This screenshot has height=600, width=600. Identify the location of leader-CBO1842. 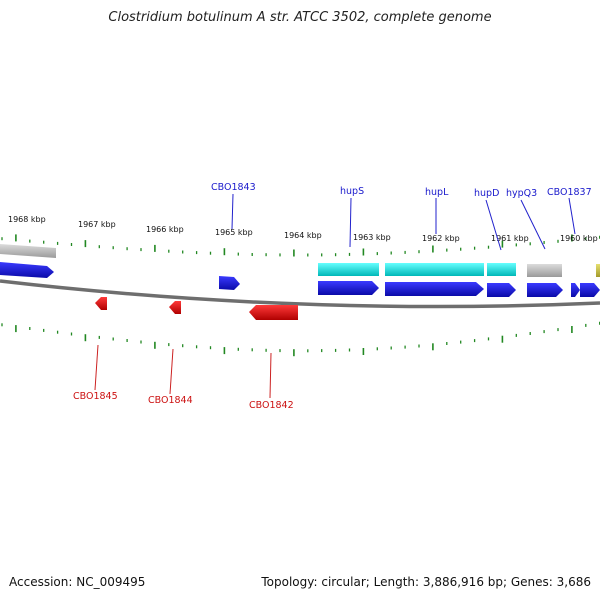
(270, 375).